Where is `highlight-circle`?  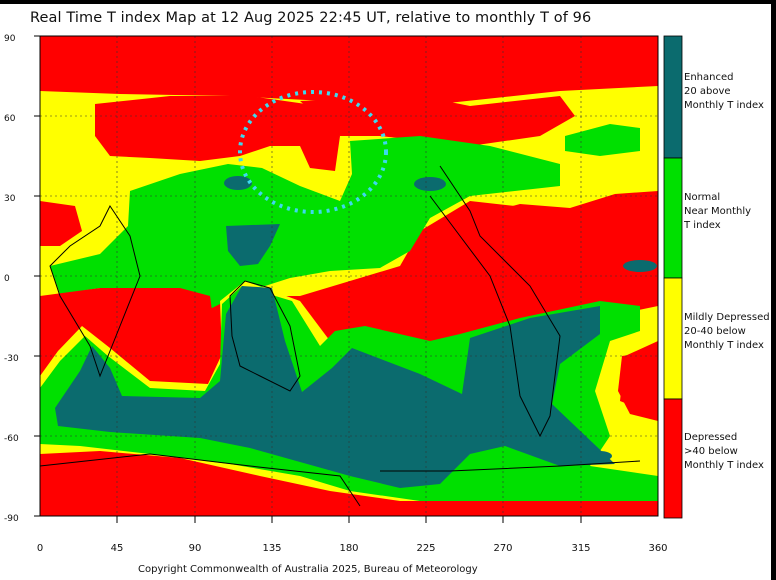 highlight-circle is located at coordinates (313, 152).